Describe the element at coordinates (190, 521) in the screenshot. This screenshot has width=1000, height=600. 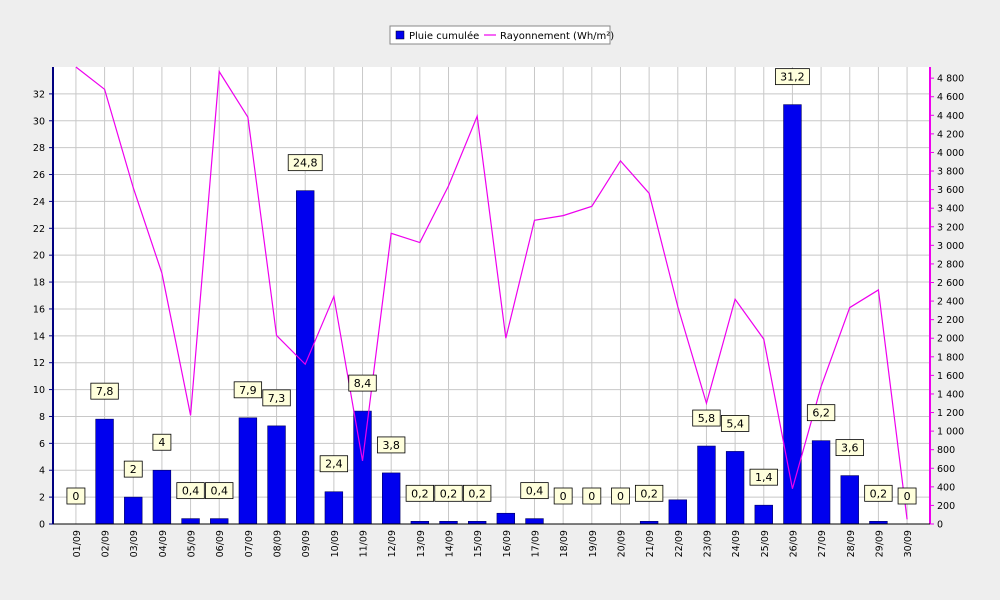
I see `bar-05/09` at that location.